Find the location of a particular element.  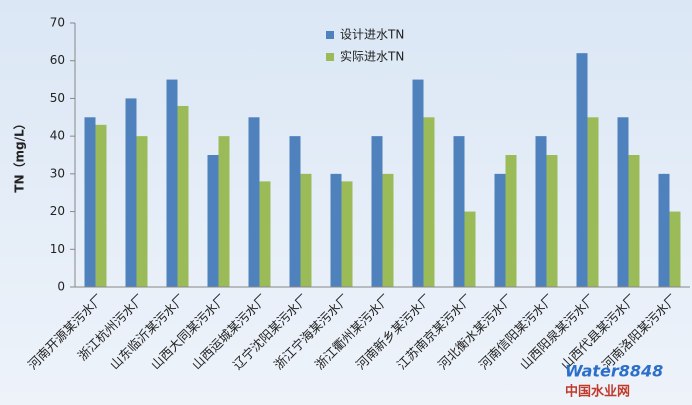

y-tick-label: 0 is located at coordinates (61, 287).